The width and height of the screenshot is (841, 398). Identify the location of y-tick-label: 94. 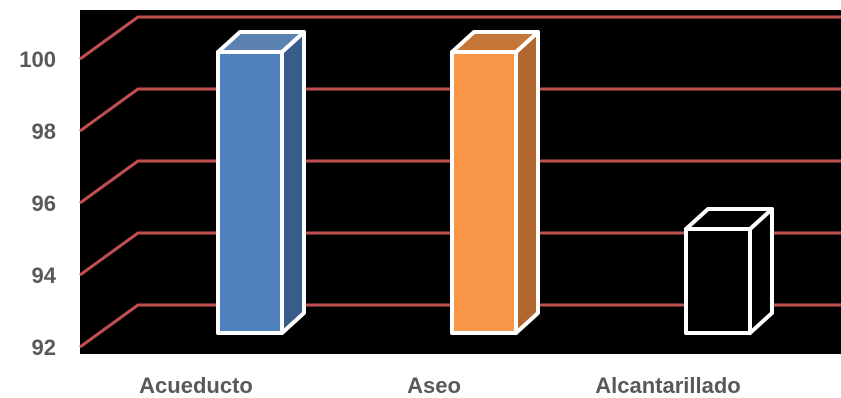
(44, 275).